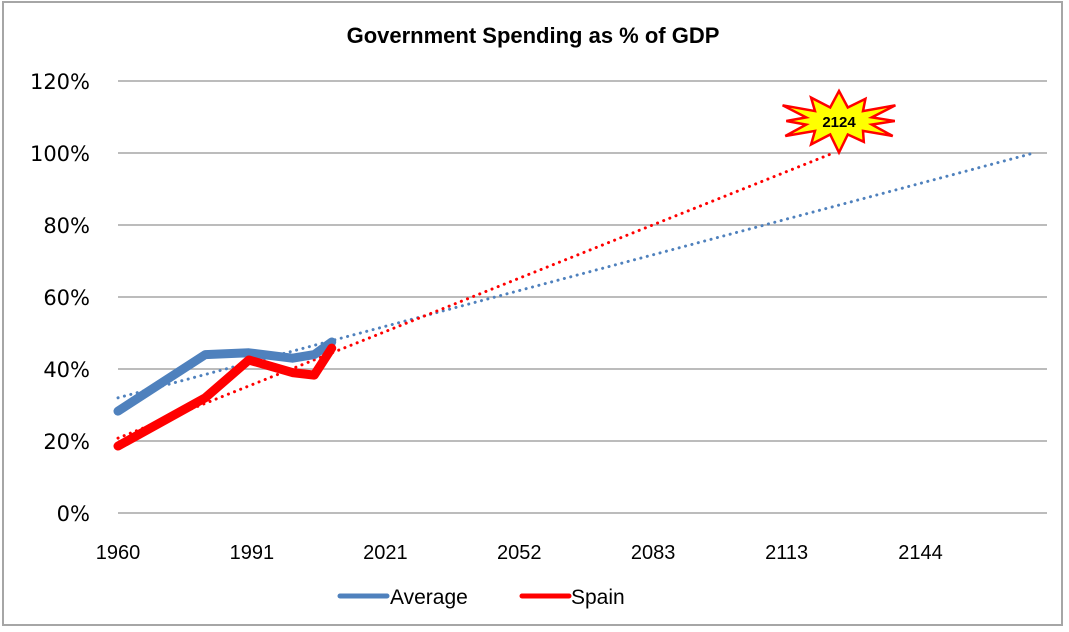 The image size is (1069, 632). I want to click on legend: Average Spain, so click(481, 597).